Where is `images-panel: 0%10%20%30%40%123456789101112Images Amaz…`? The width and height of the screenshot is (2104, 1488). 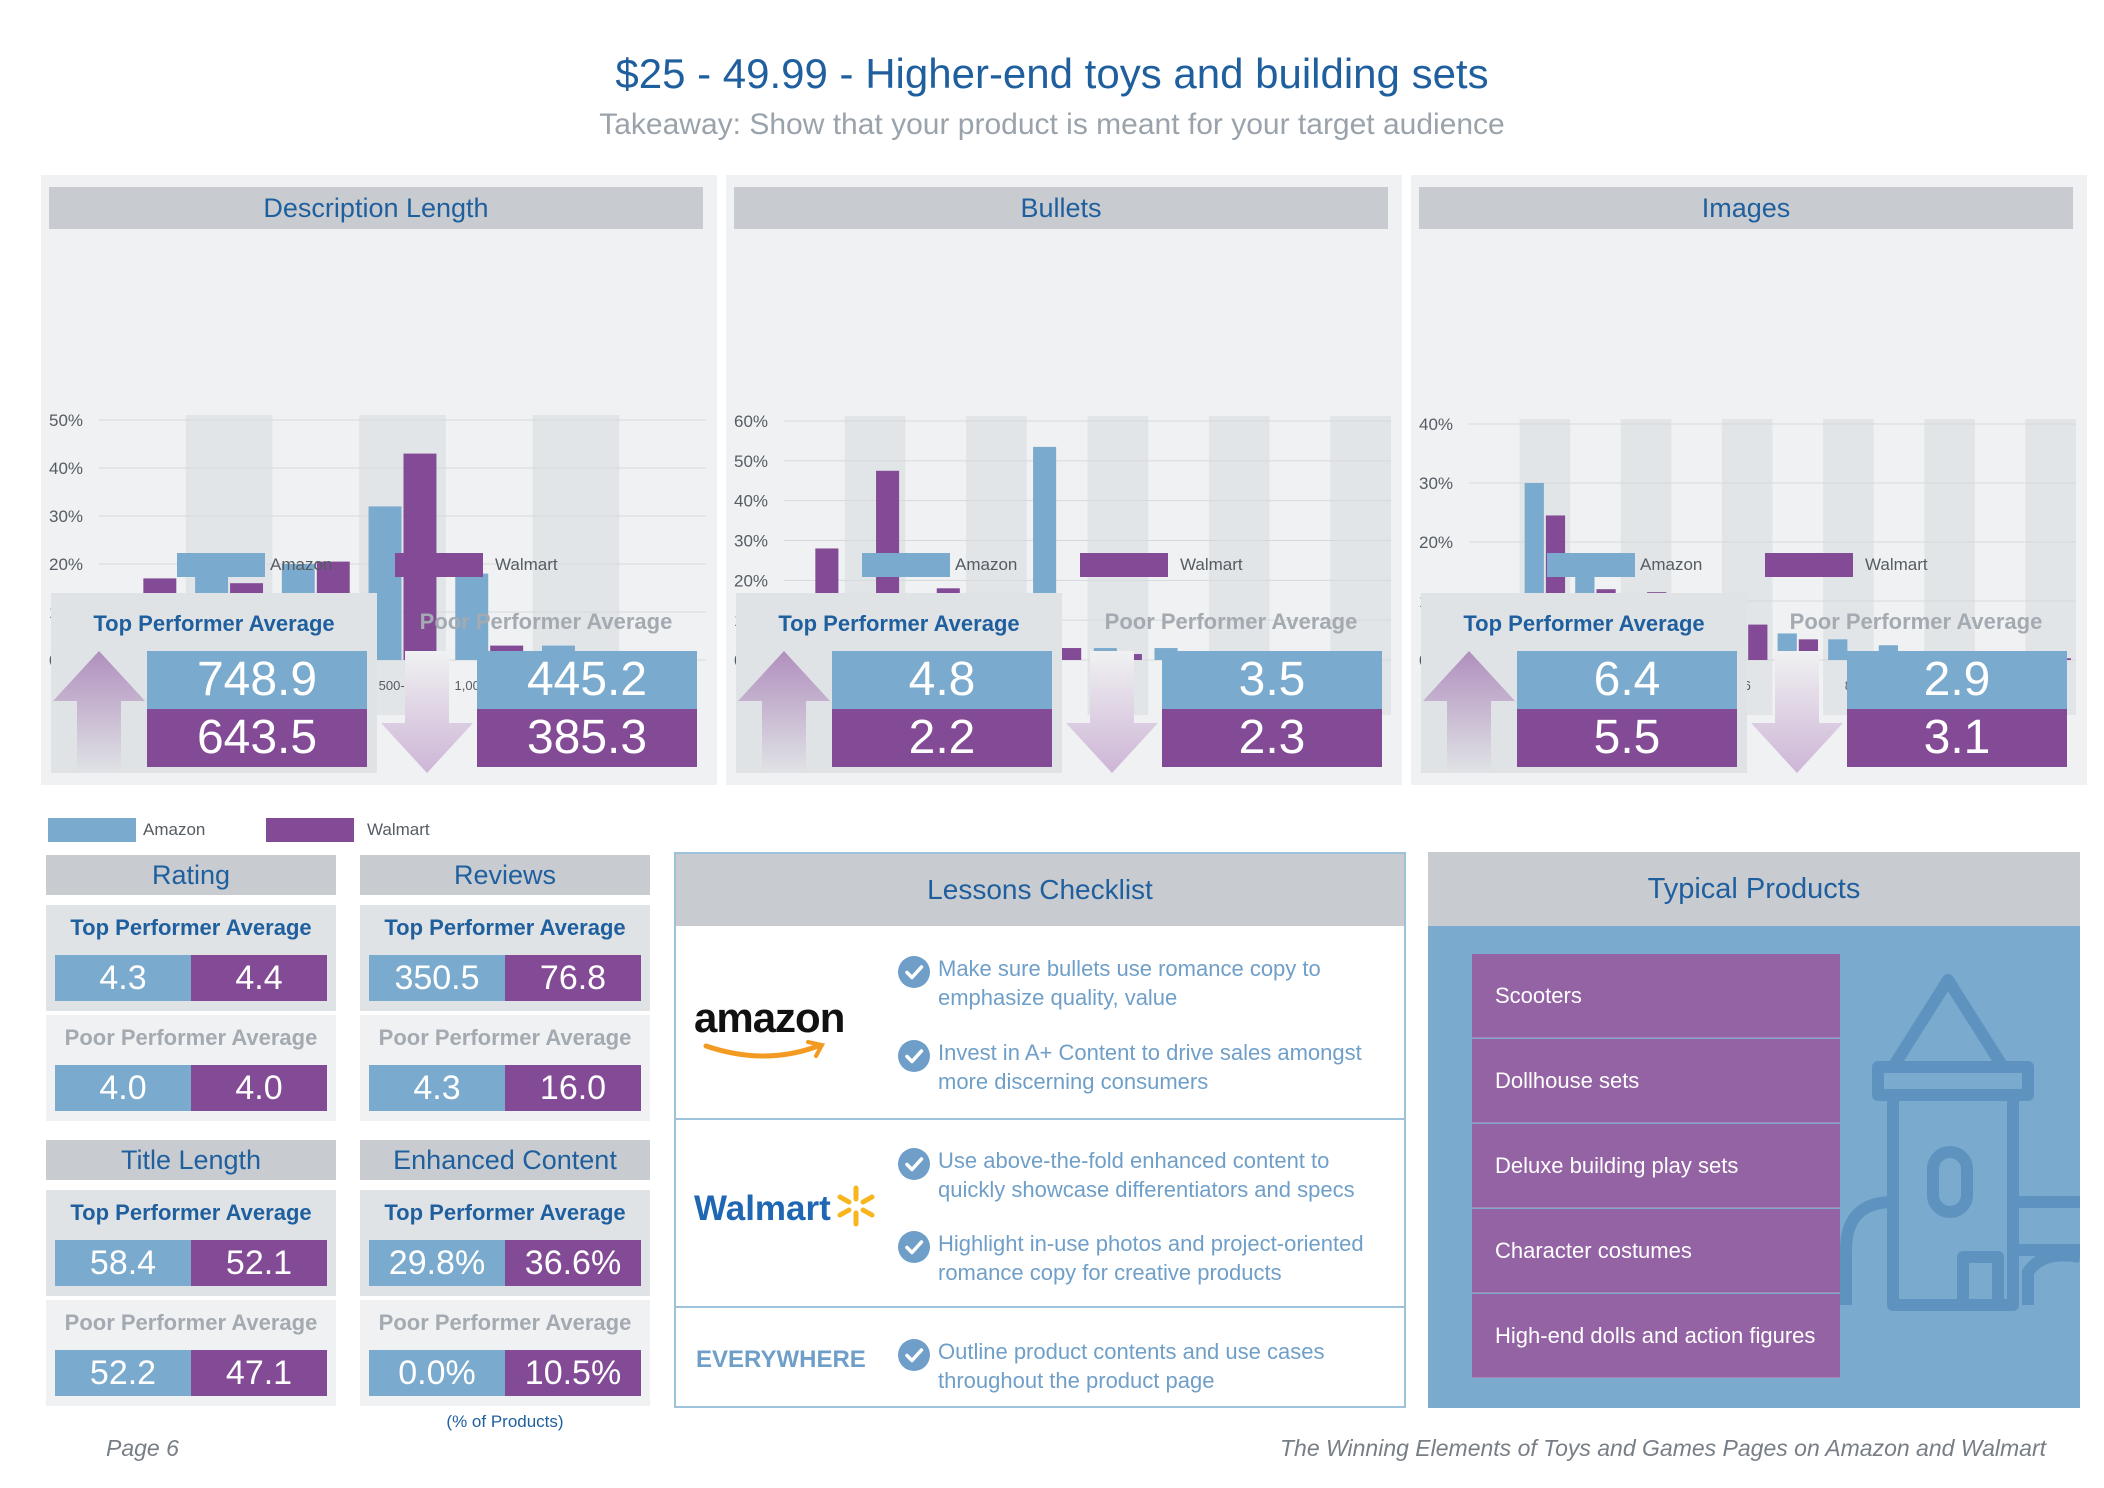
images-panel: 0%10%20%30%40%123456789101112Images Amaz… is located at coordinates (1749, 480).